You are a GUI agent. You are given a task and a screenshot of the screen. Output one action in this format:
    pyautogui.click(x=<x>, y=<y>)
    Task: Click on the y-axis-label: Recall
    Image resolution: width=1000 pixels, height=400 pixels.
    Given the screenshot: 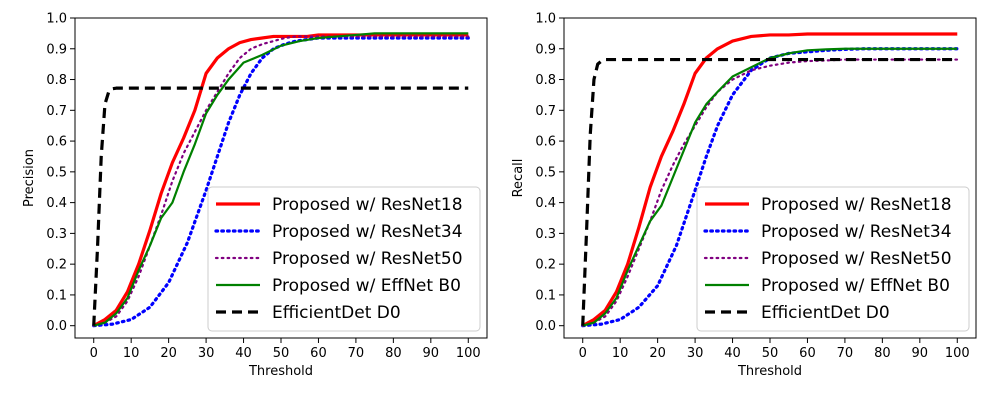 What is the action you would take?
    pyautogui.click(x=518, y=178)
    